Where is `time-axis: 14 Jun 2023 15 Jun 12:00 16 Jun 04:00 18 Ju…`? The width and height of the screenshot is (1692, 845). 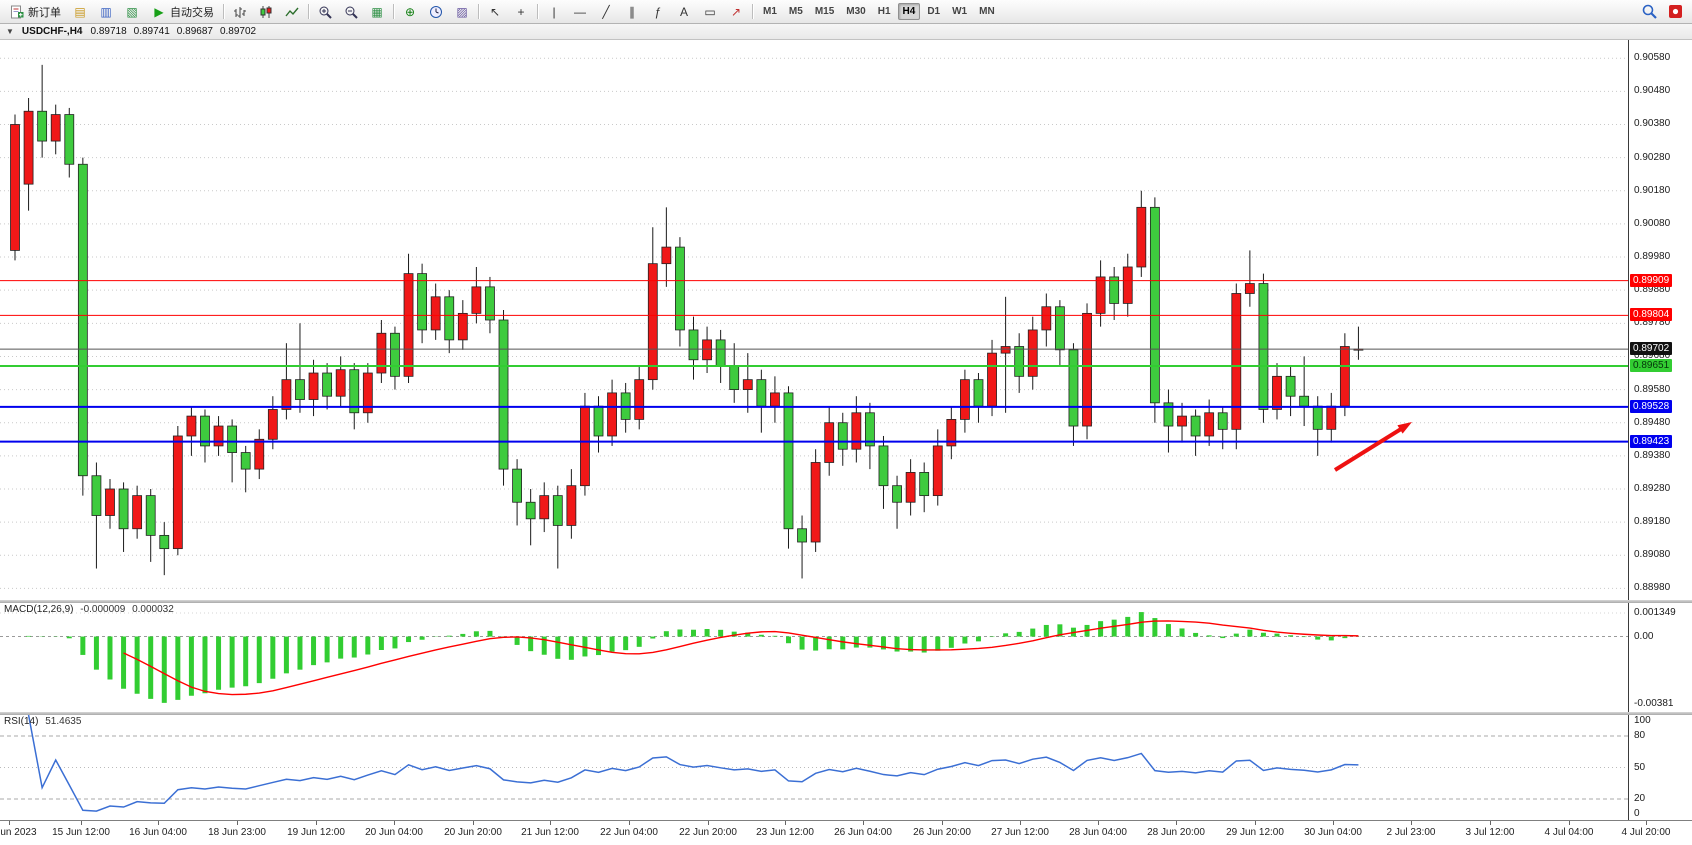 time-axis: 14 Jun 2023 15 Jun 12:00 16 Jun 04:00 18 Ju… is located at coordinates (846, 832).